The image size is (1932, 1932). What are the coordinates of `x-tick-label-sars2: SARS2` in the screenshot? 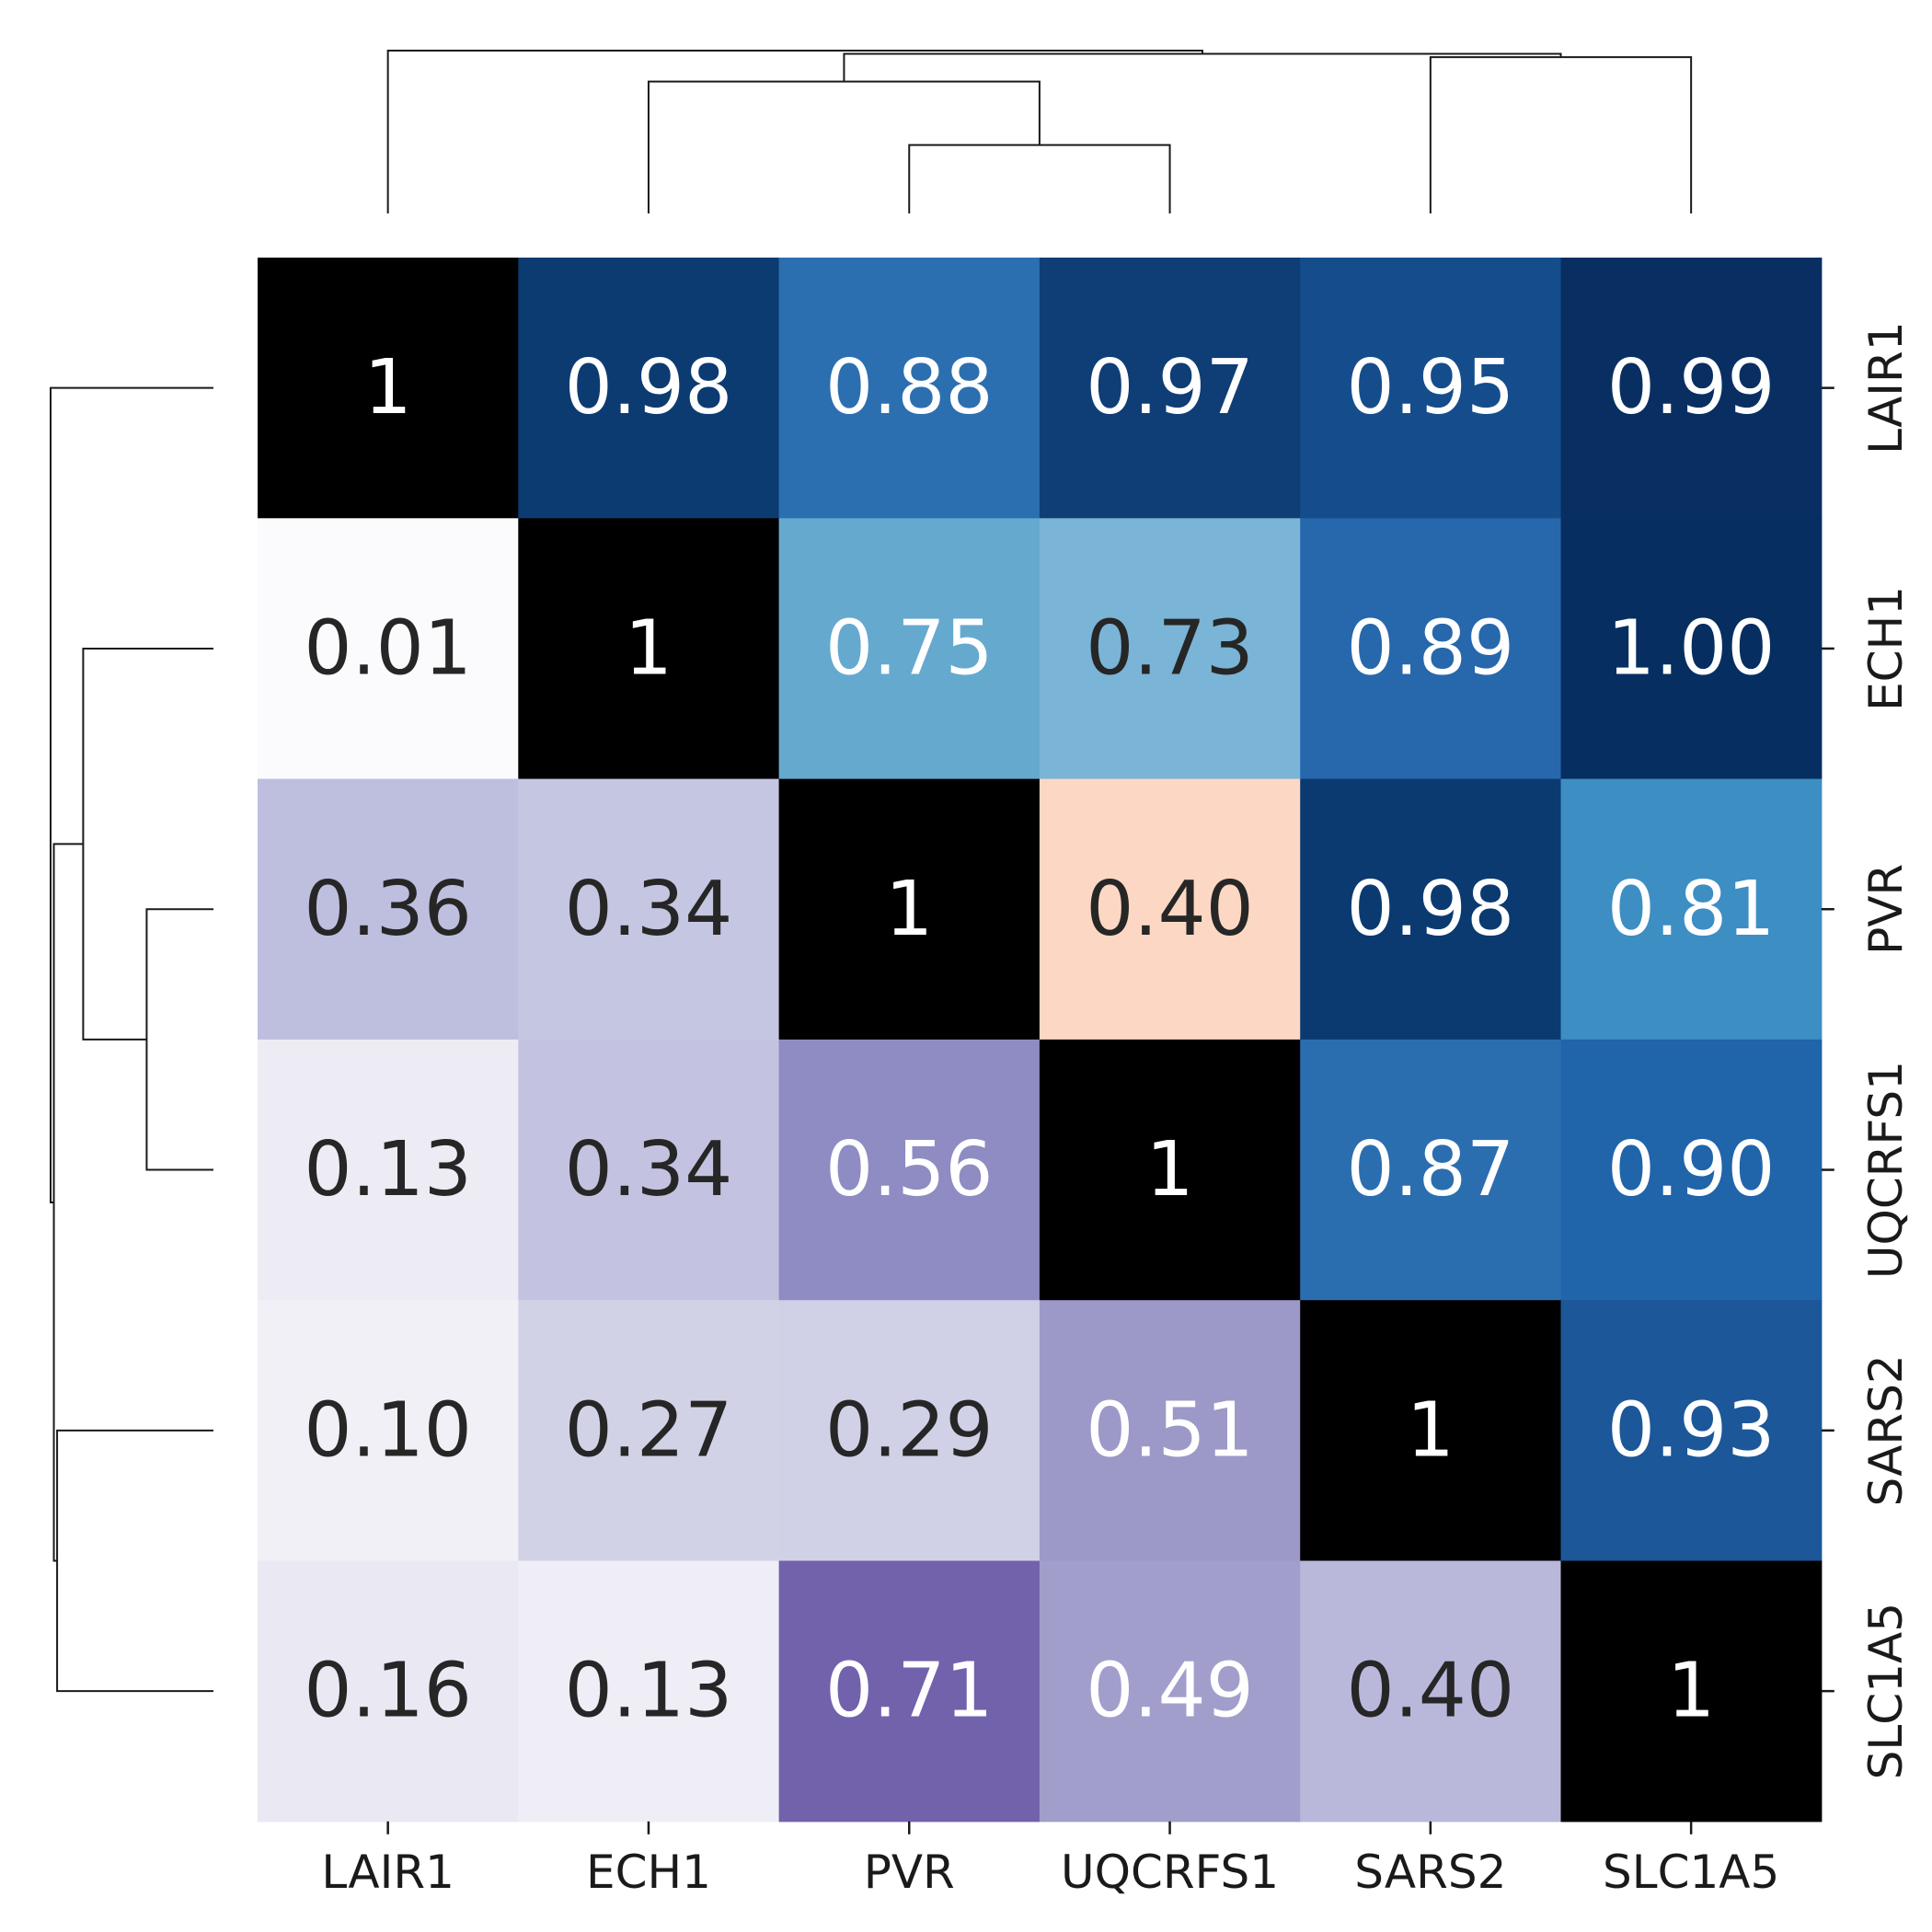 It's located at (1430, 1872).